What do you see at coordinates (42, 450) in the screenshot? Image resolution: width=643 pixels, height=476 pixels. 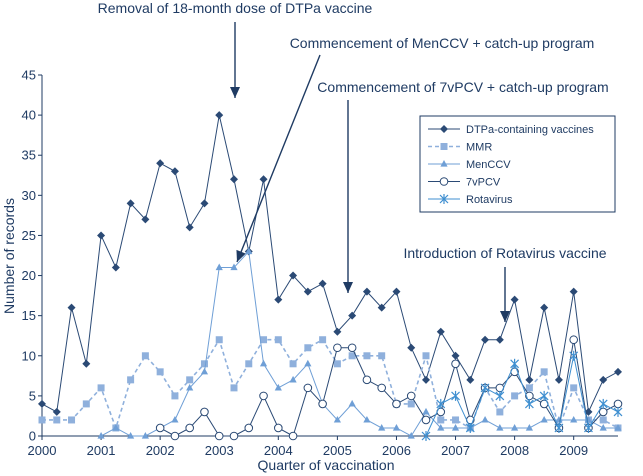 I see `x-tick-label: 2000` at bounding box center [42, 450].